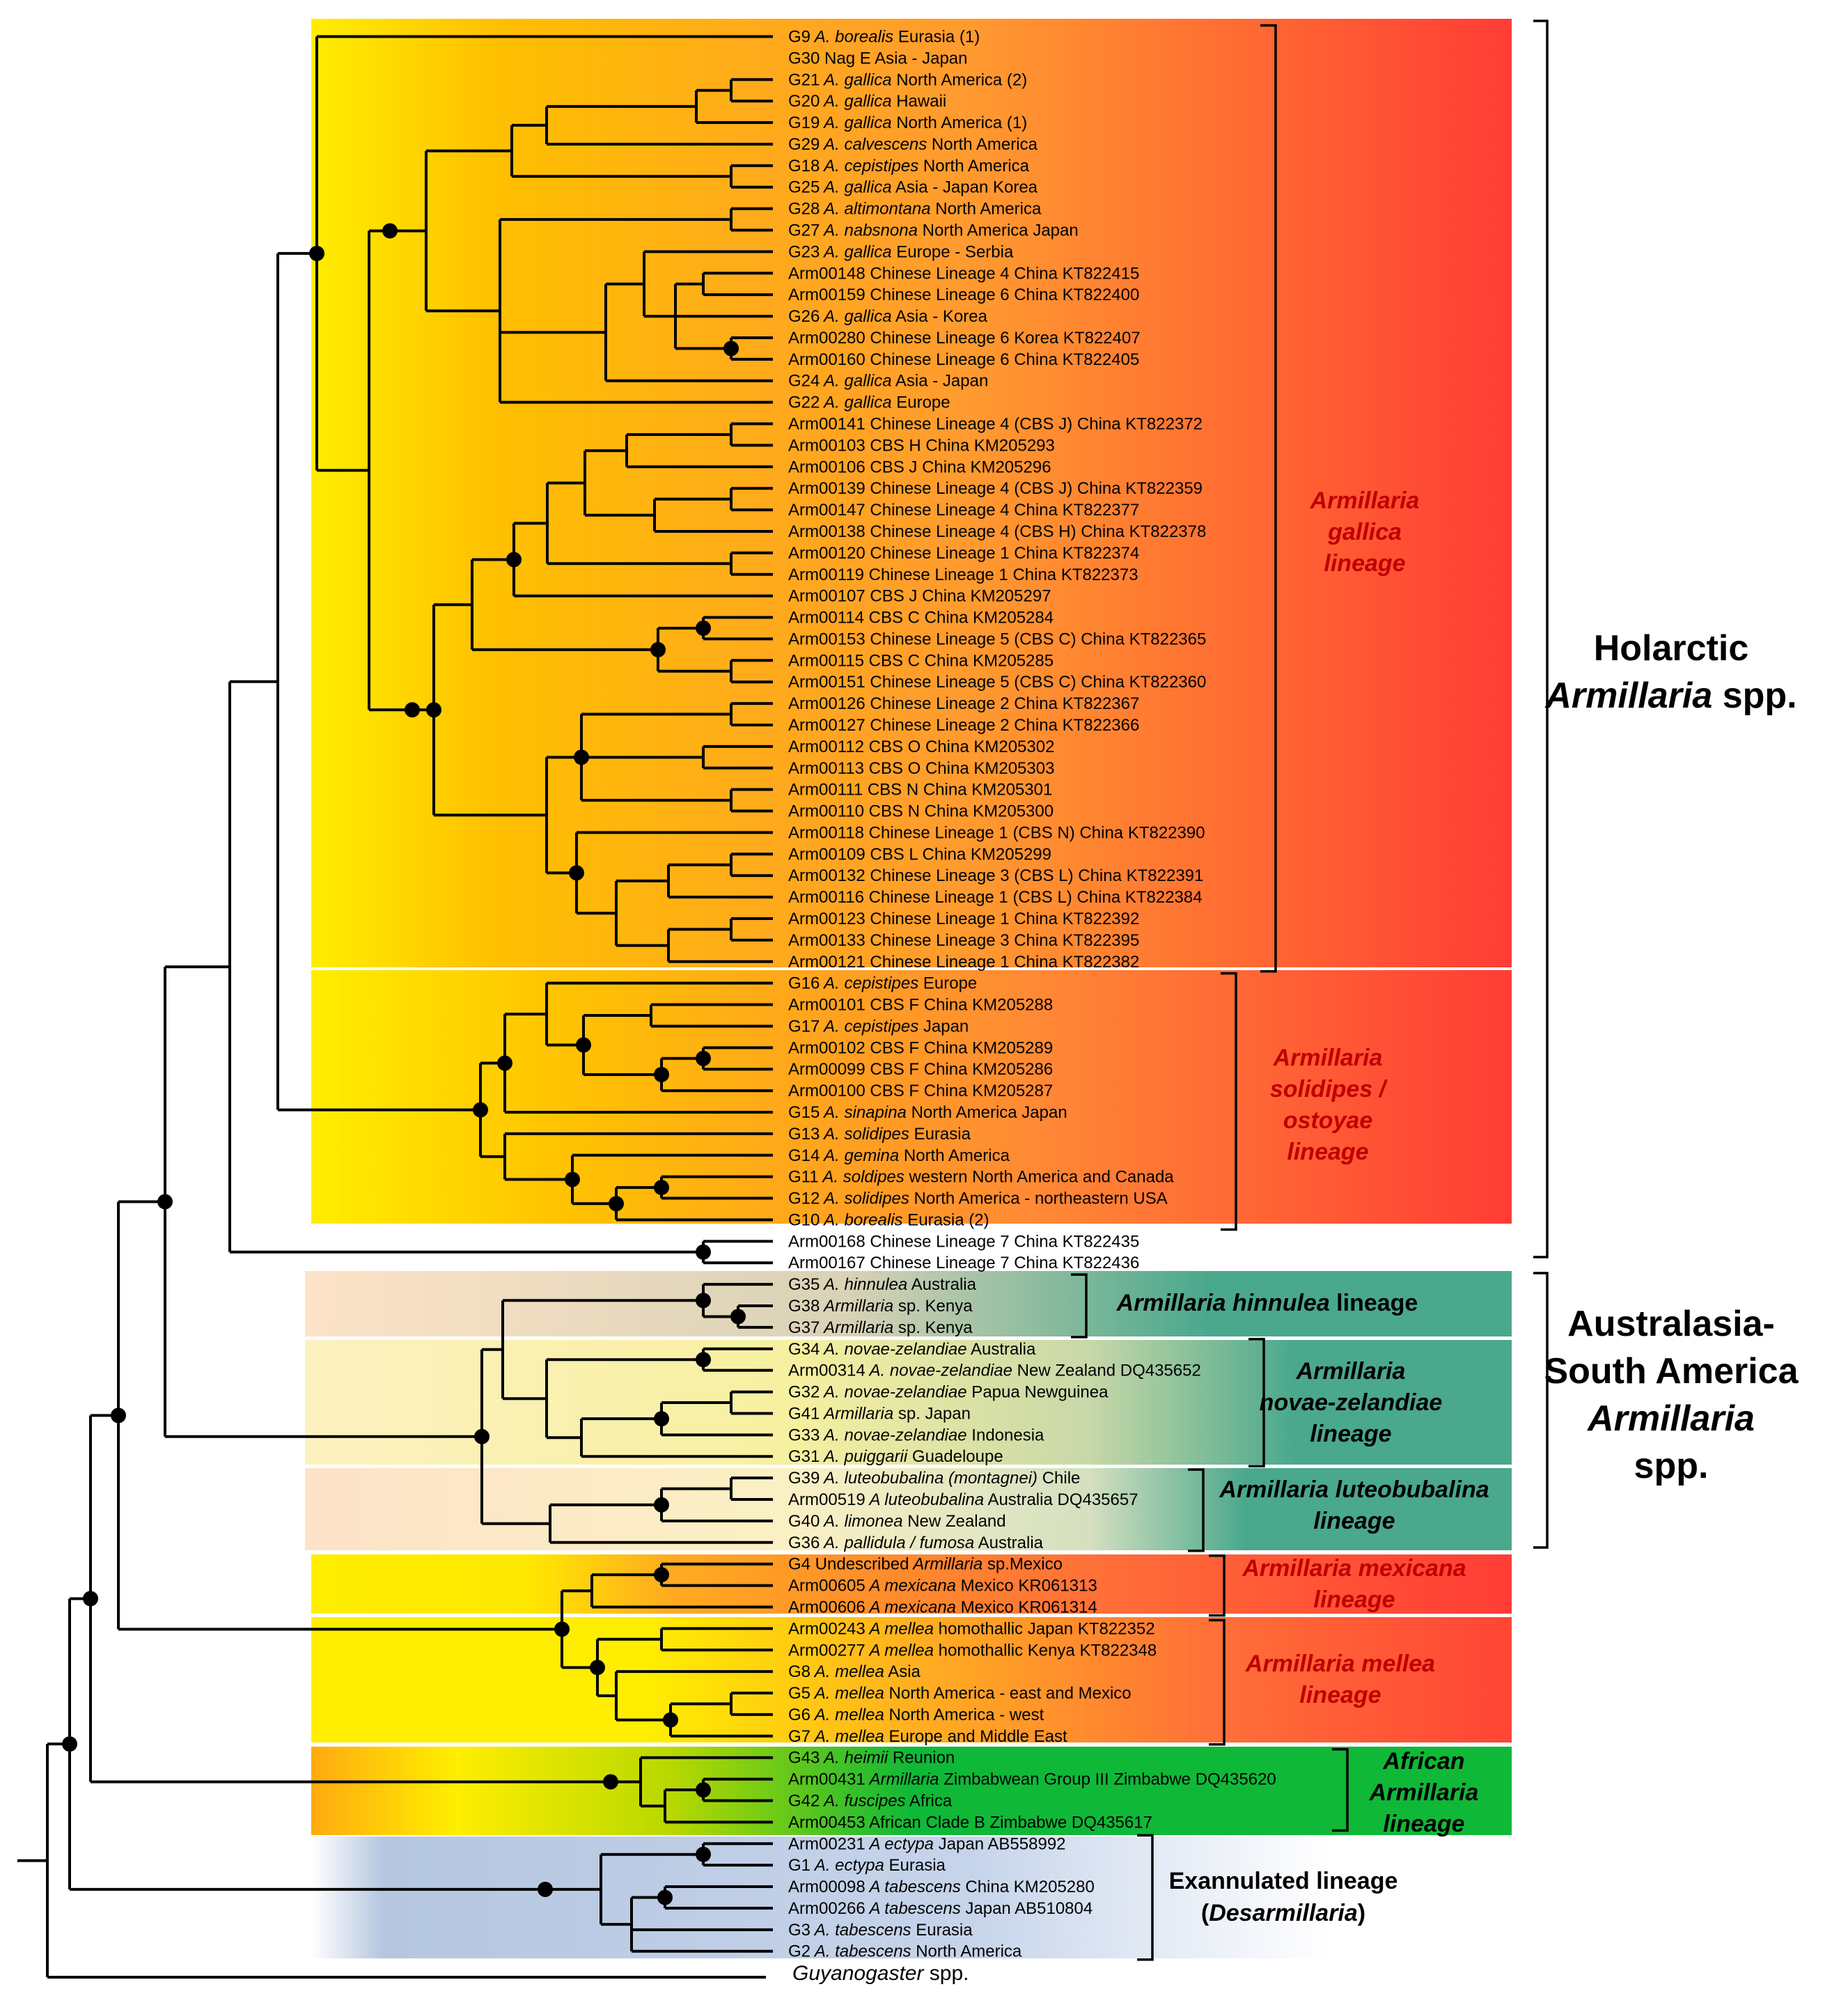 The width and height of the screenshot is (1848, 1996). What do you see at coordinates (799, 1865) in the screenshot?
I see `taxon-code: G1` at bounding box center [799, 1865].